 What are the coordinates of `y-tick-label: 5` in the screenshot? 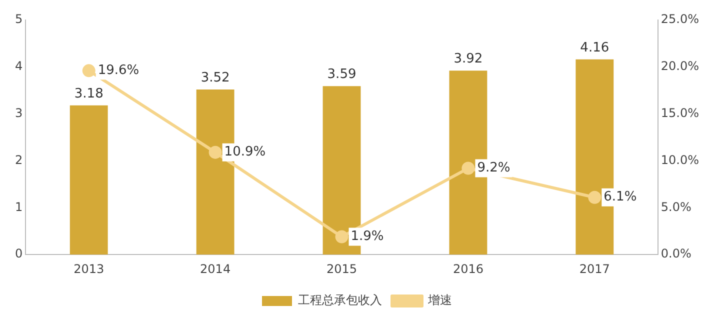 It's located at (18, 19).